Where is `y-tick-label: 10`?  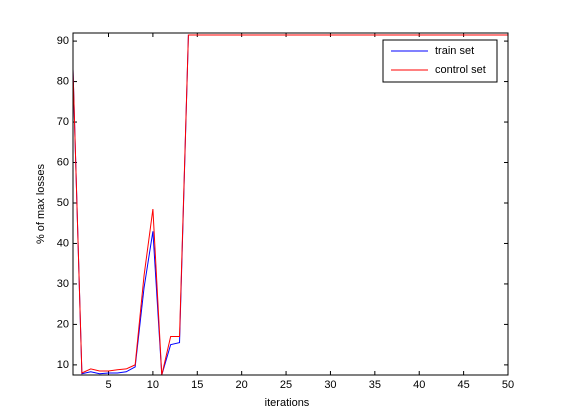 y-tick-label: 10 is located at coordinates (63, 365).